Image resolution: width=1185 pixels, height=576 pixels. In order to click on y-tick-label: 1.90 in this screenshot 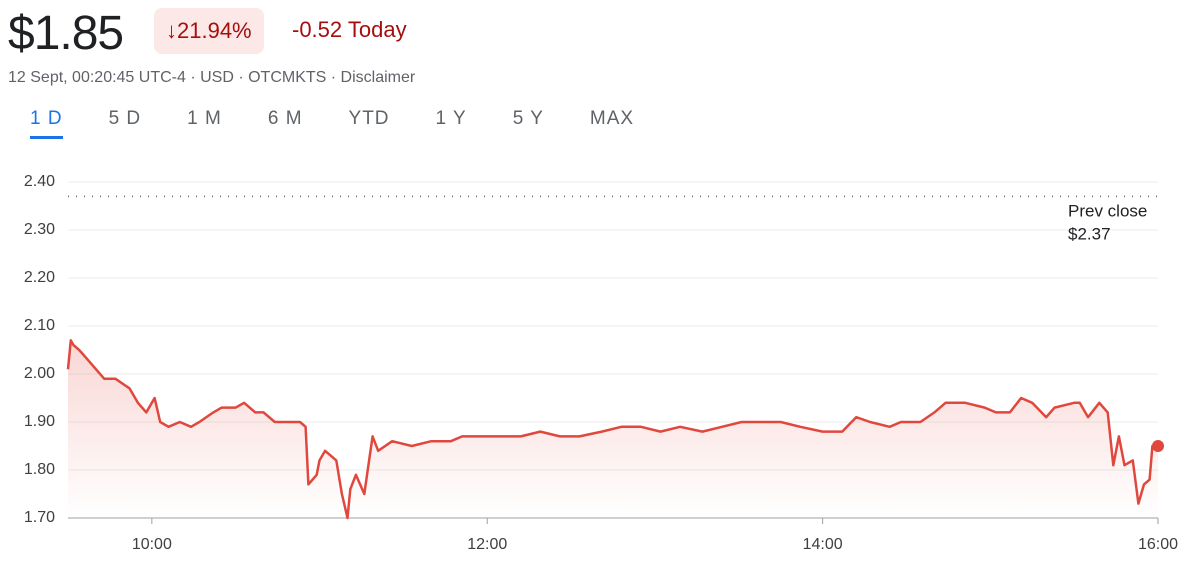, I will do `click(39, 421)`.